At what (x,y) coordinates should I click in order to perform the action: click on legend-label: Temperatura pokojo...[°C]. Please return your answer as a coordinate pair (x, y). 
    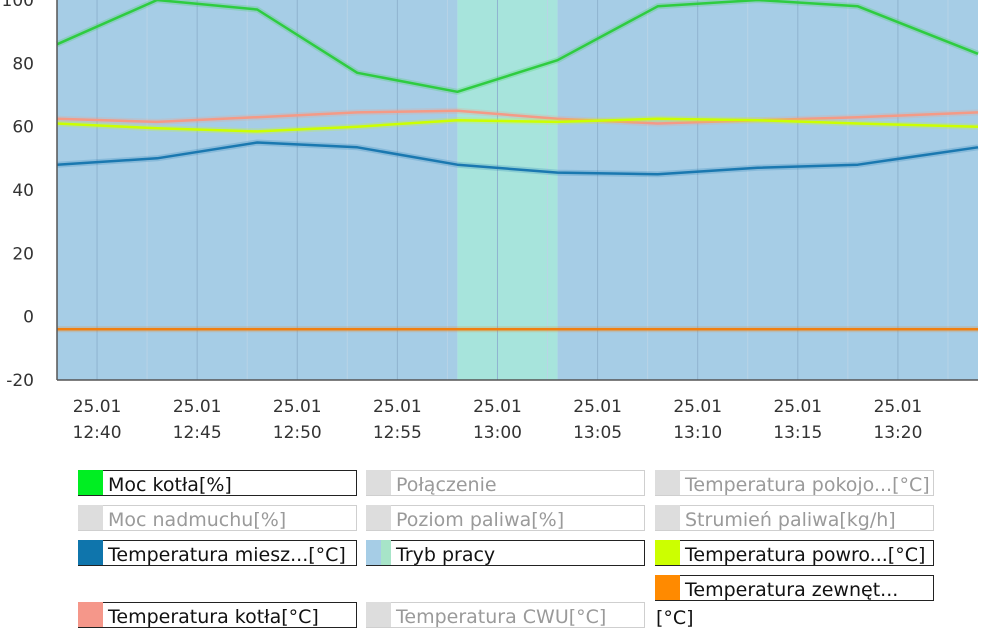
    Looking at the image, I should click on (807, 485).